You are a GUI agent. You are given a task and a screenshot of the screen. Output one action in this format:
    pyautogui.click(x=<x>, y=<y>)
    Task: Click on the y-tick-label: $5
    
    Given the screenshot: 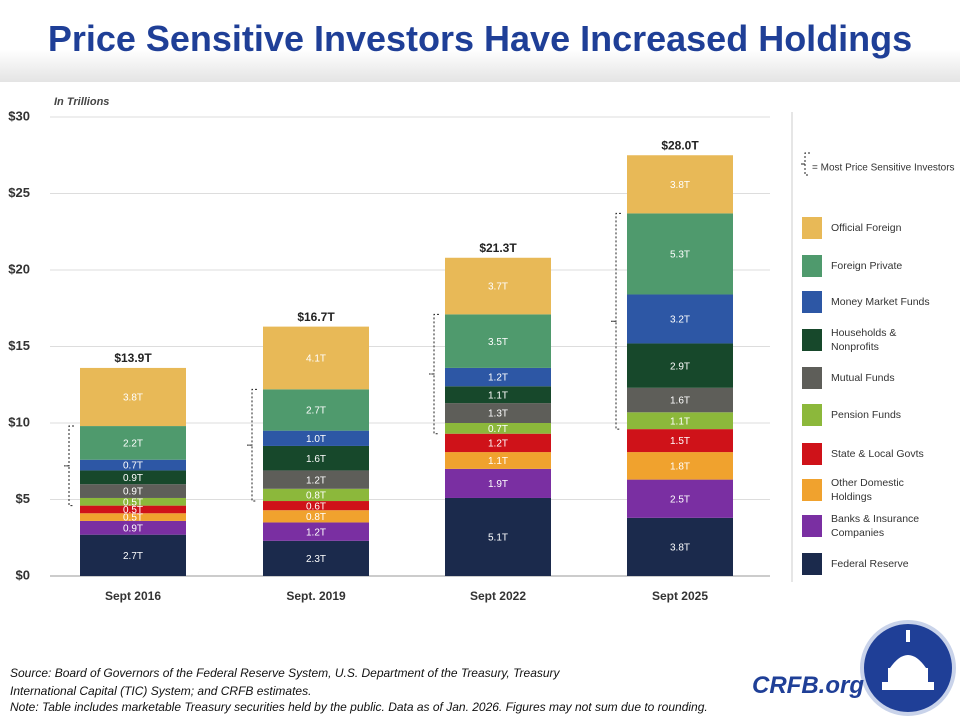 What is the action you would take?
    pyautogui.click(x=23, y=498)
    